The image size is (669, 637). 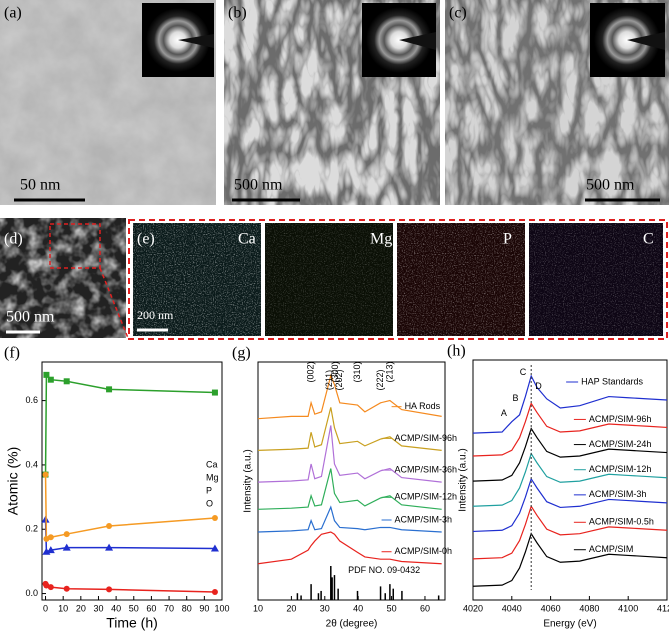 I want to click on panel-label: (g), so click(x=241, y=353).